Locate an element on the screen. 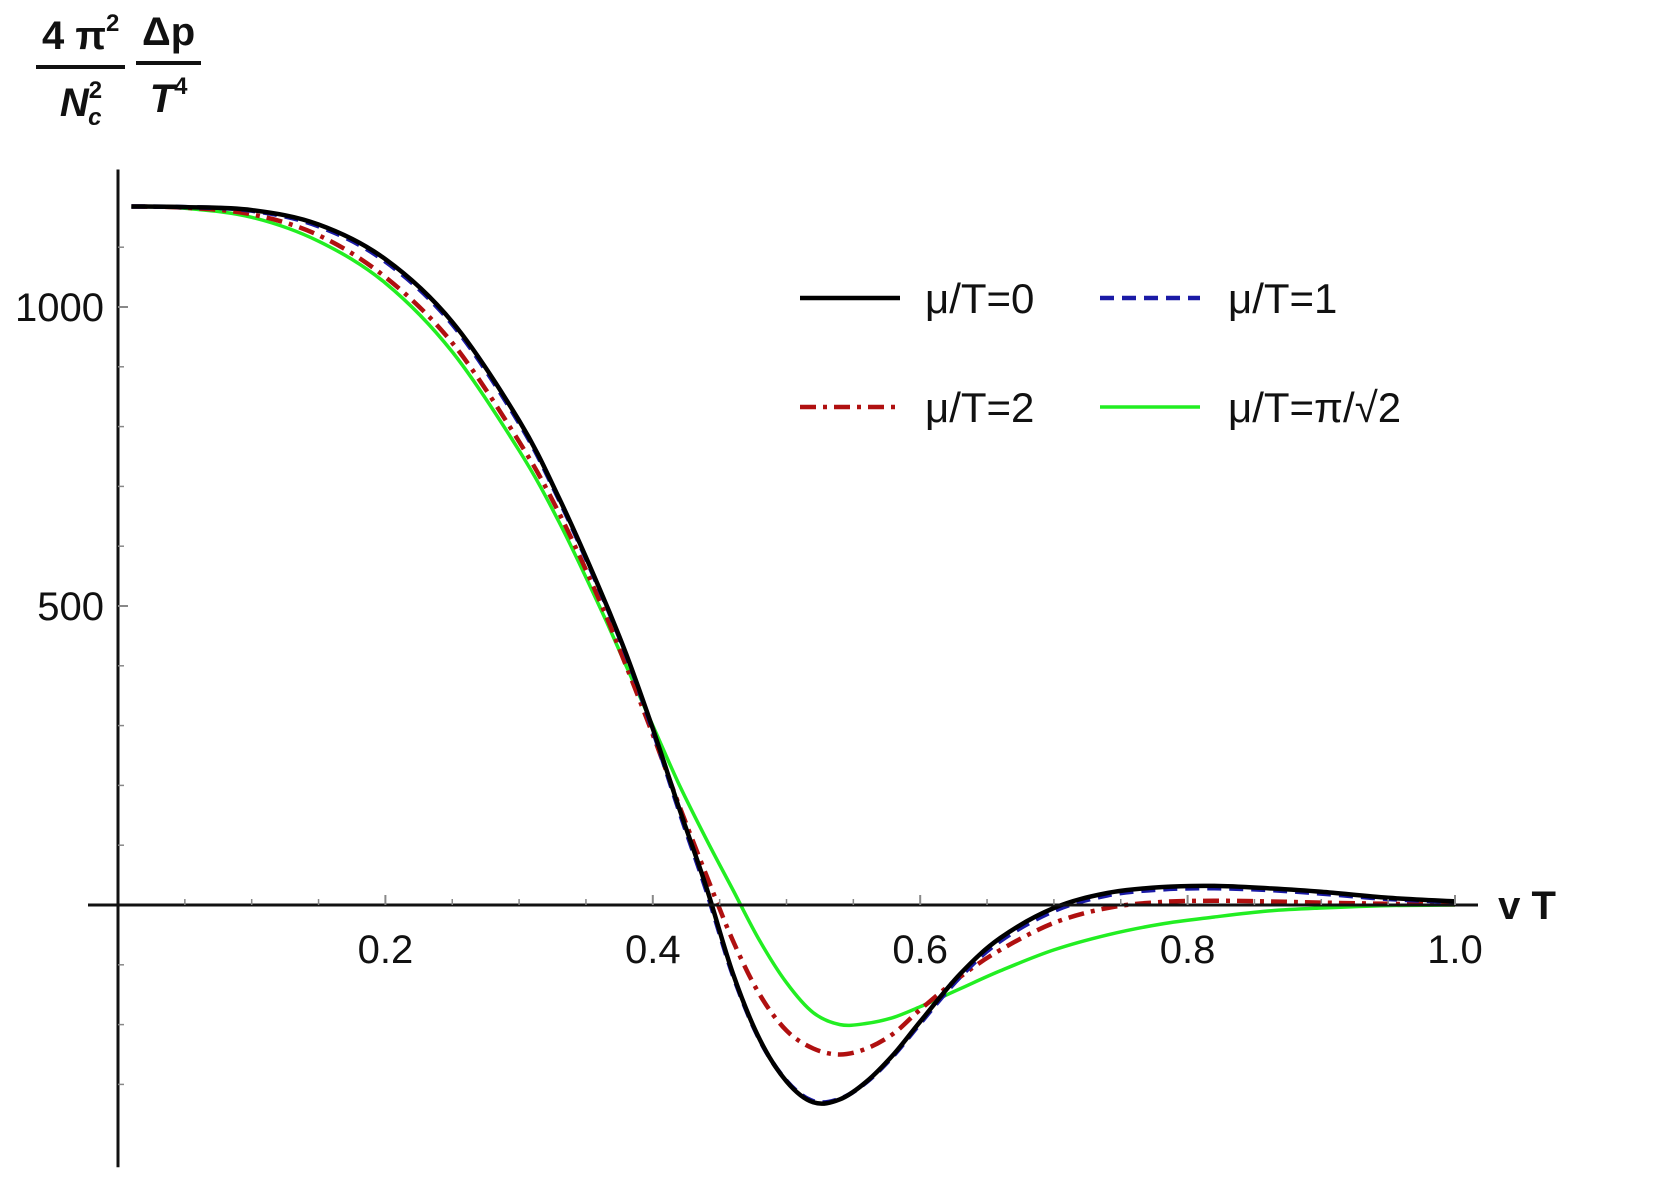  legend: μ/T=0 μ/T=1 μ/T=2 μ/T=π/√2 is located at coordinates (1100, 353).